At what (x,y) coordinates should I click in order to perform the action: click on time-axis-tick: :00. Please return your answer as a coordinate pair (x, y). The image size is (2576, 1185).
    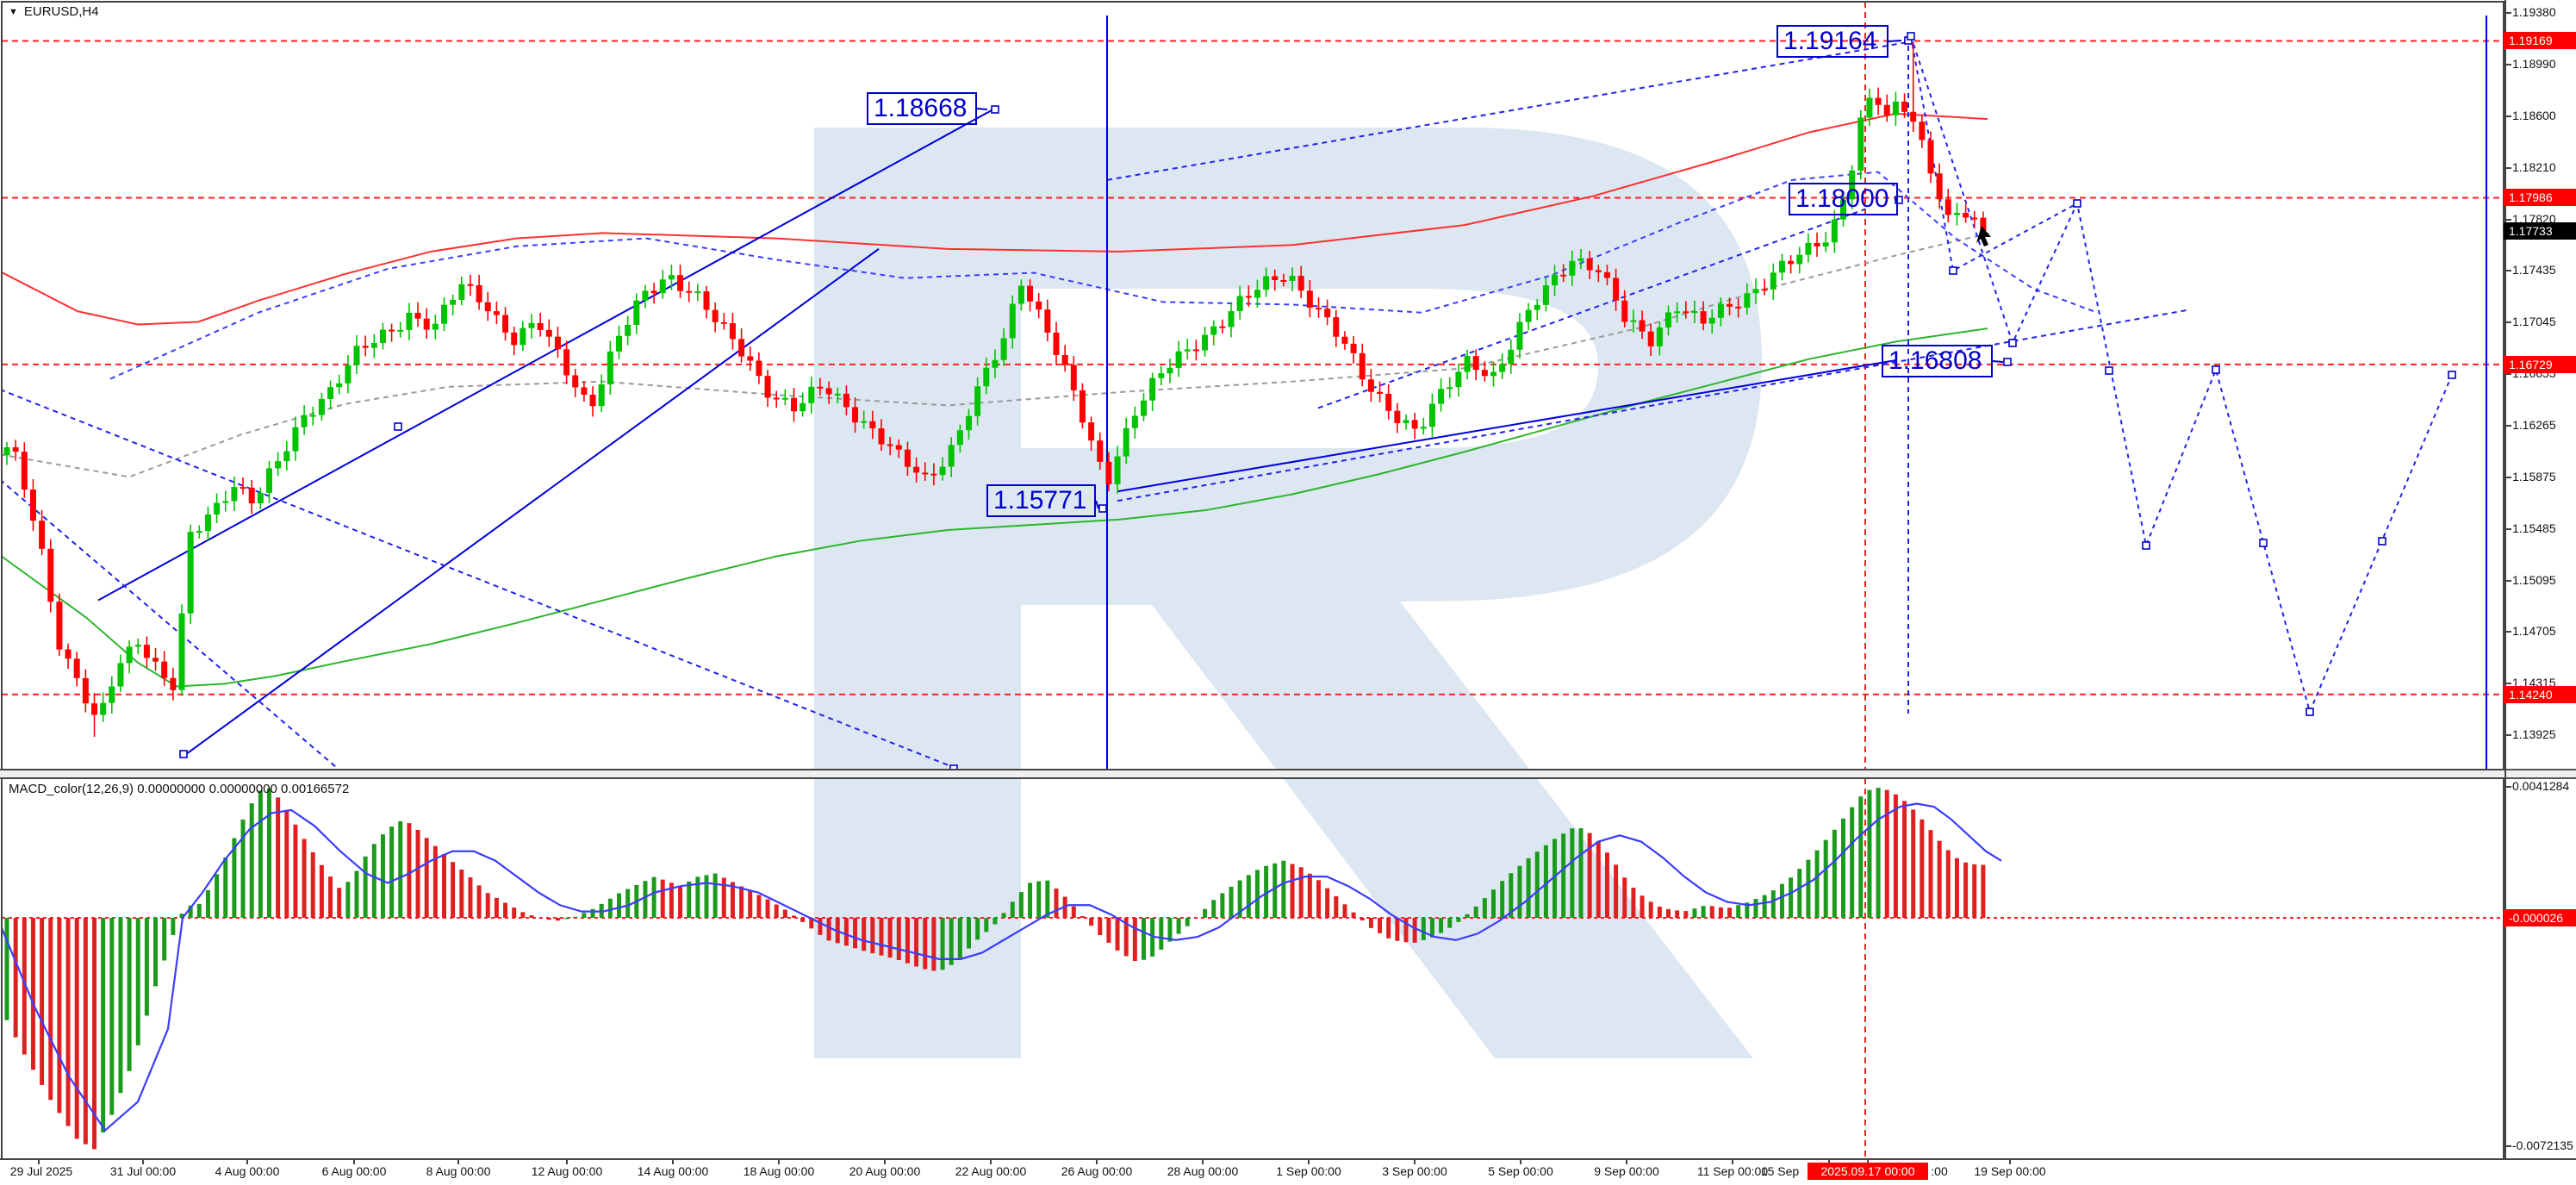
    Looking at the image, I should click on (1940, 1171).